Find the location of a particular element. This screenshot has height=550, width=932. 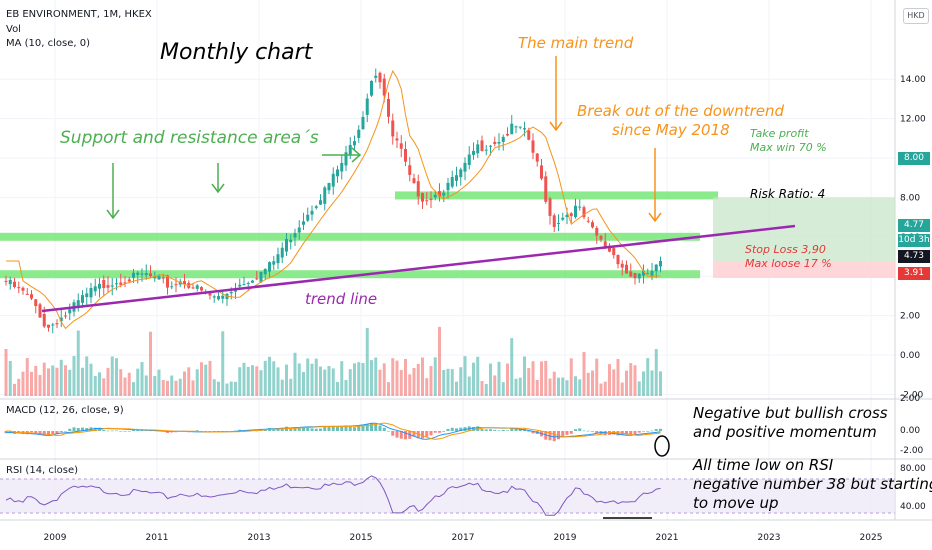

ma-price-tag: 4.73 is located at coordinates (914, 256).